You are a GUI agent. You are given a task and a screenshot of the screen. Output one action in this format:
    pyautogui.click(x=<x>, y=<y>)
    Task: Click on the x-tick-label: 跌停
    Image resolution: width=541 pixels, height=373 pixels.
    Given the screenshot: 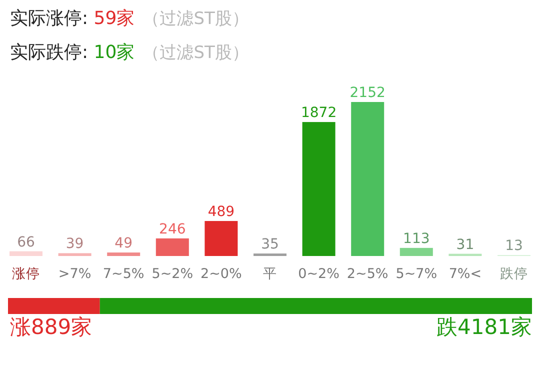 What is the action you would take?
    pyautogui.click(x=514, y=274)
    